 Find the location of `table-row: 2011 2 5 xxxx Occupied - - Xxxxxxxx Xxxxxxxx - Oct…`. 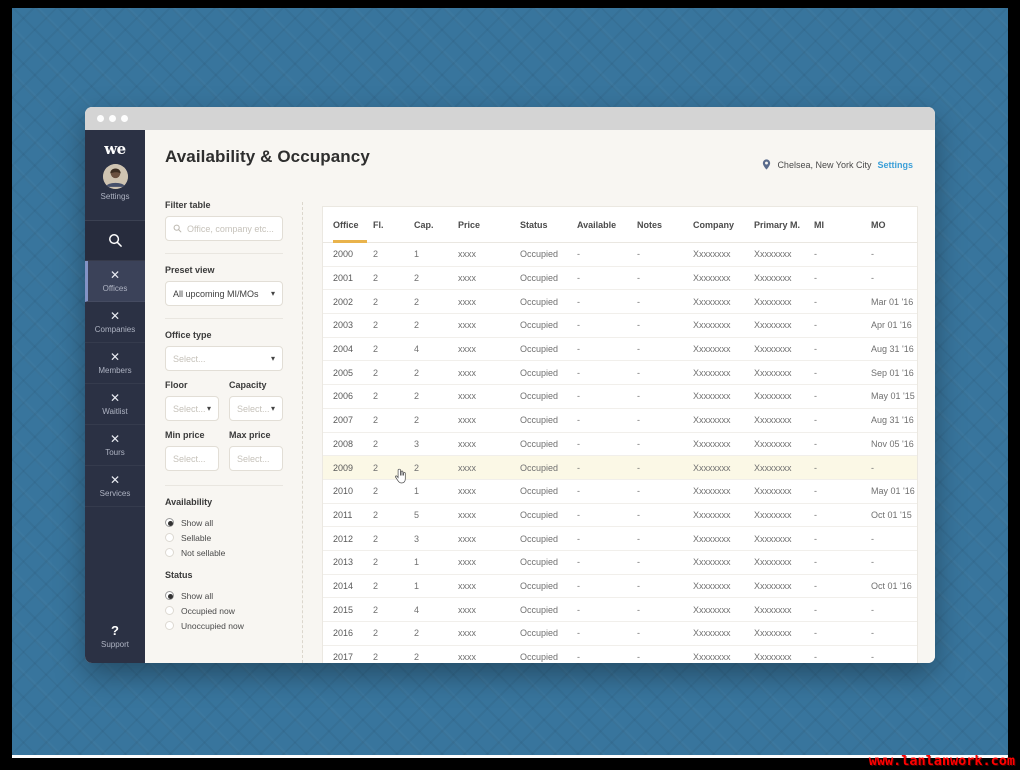

table-row: 2011 2 5 xxxx Occupied - - Xxxxxxxx Xxxxxxxx - Oct… is located at coordinates (620, 516).